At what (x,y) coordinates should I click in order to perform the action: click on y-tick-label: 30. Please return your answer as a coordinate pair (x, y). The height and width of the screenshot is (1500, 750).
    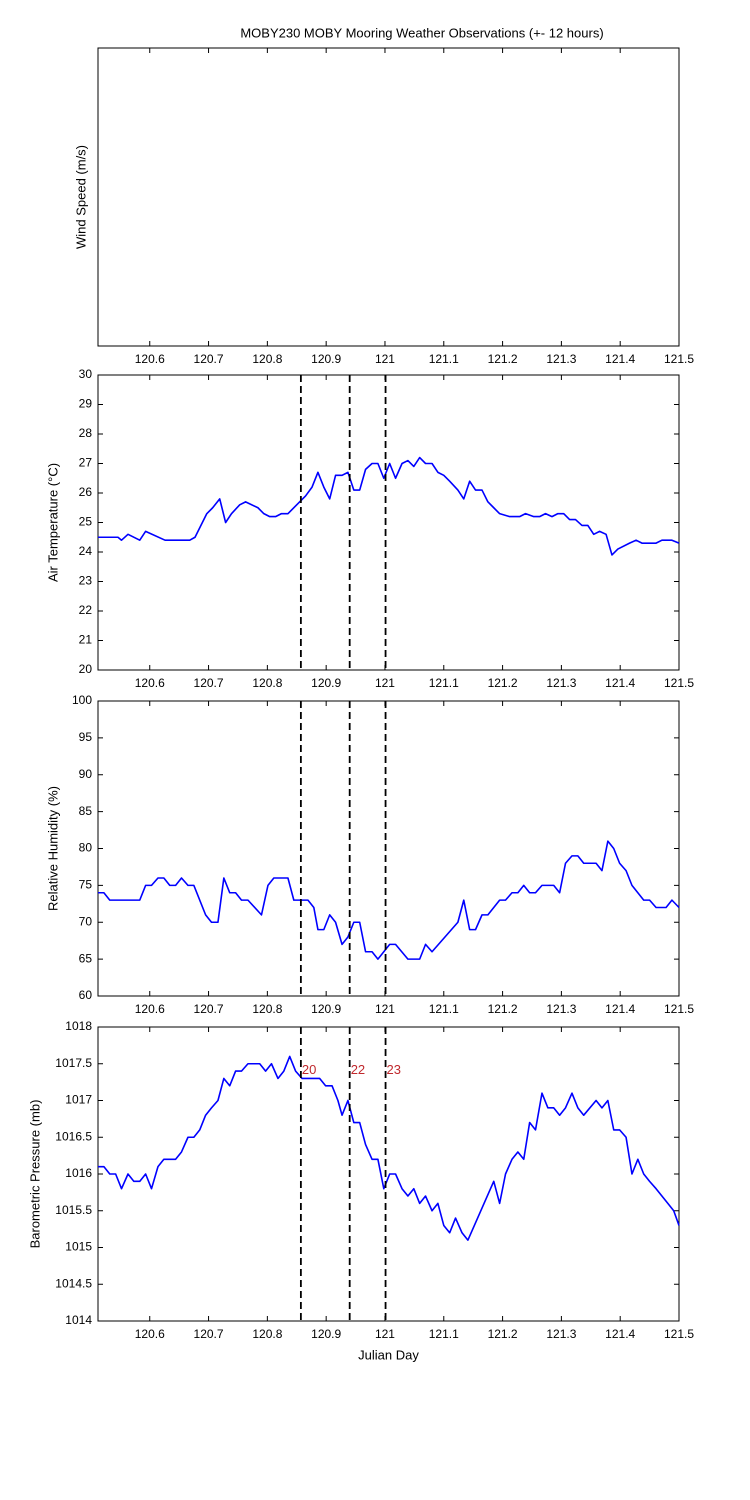
    Looking at the image, I should click on (86, 374).